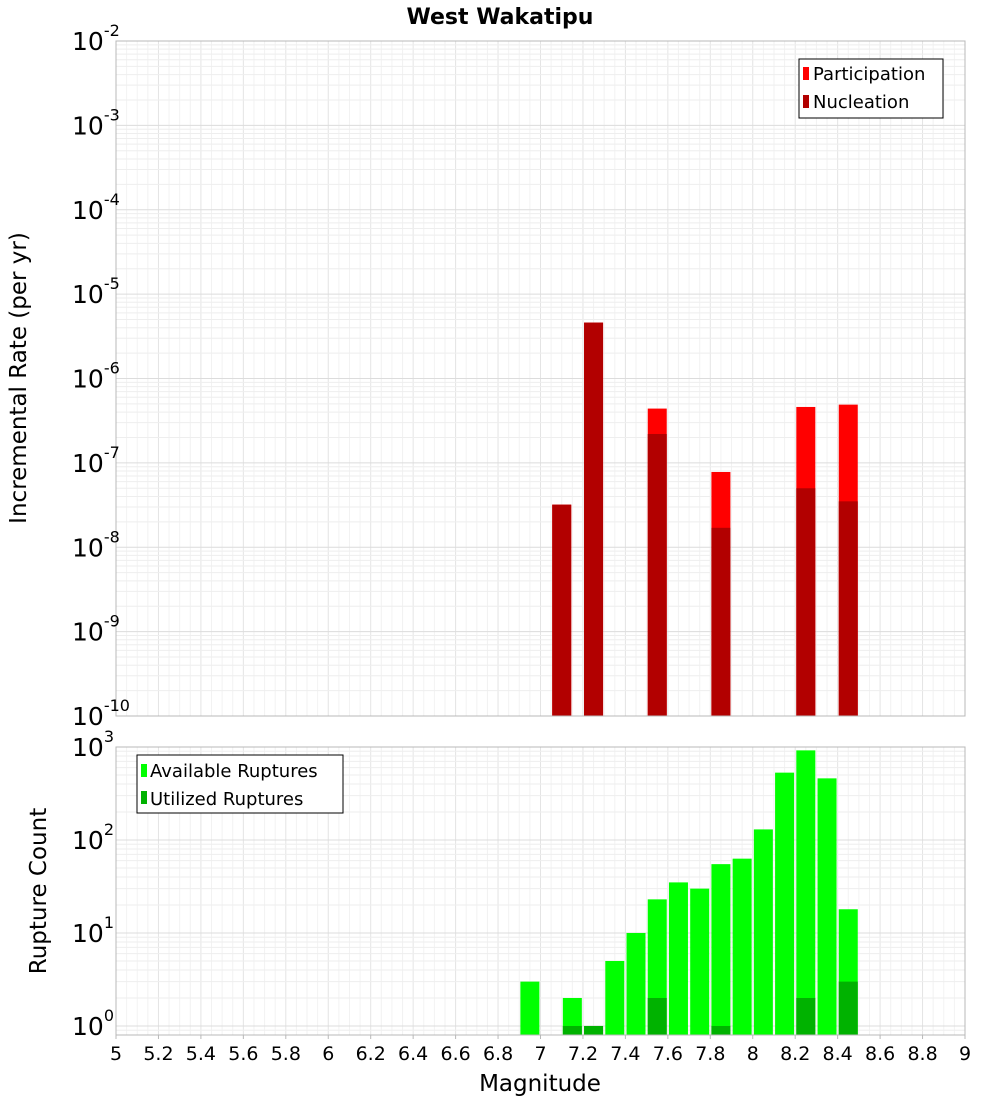 This screenshot has height=1100, width=1000. Describe the element at coordinates (93, 744) in the screenshot. I see `count-y-tick-label: 10³` at that location.